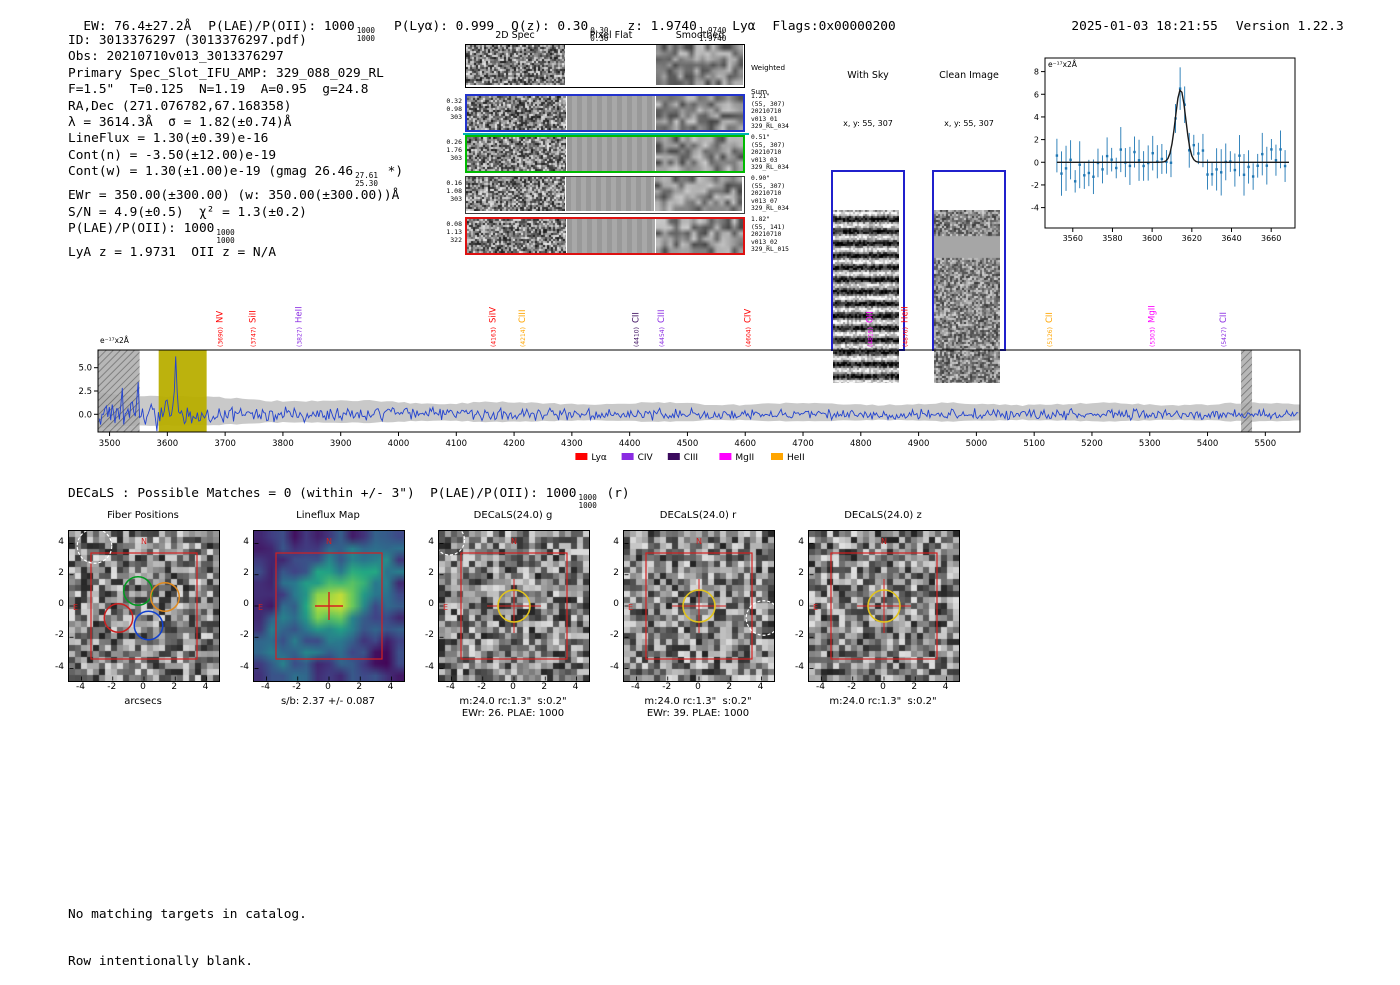  What do you see at coordinates (515, 35) in the screenshot?
I see `col-title-2dspec: 2D Spec` at bounding box center [515, 35].